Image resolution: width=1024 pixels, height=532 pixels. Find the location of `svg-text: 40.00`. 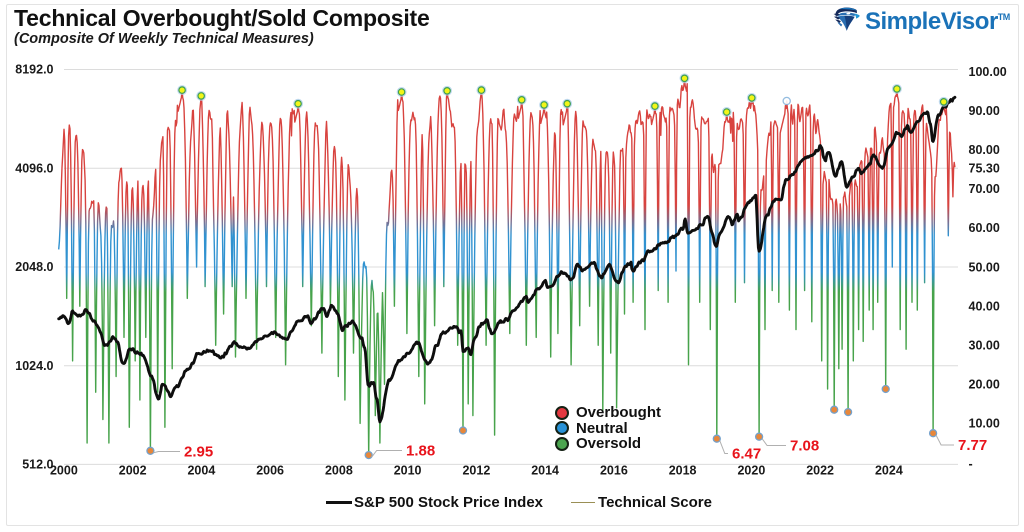

svg-text: 40.00 is located at coordinates (984, 306).